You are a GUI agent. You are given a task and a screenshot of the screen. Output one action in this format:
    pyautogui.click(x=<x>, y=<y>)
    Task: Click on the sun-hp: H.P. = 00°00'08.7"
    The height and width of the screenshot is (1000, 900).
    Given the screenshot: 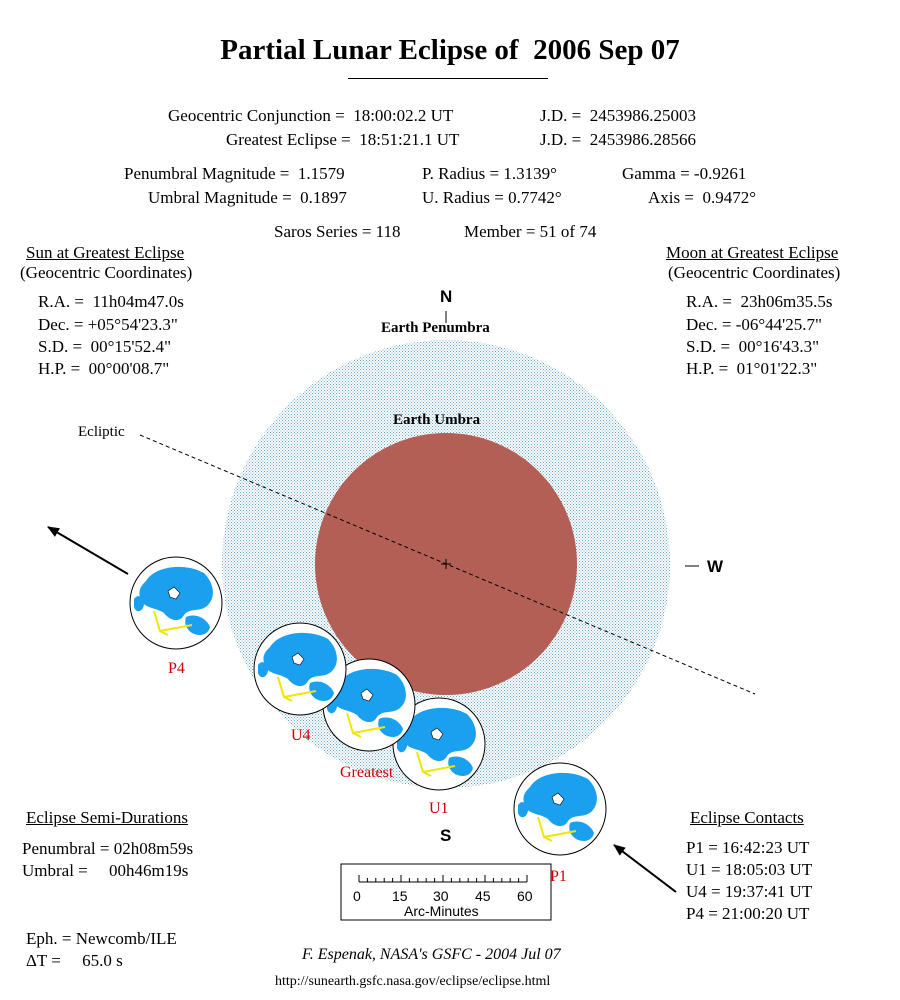 What is the action you would take?
    pyautogui.click(x=104, y=368)
    